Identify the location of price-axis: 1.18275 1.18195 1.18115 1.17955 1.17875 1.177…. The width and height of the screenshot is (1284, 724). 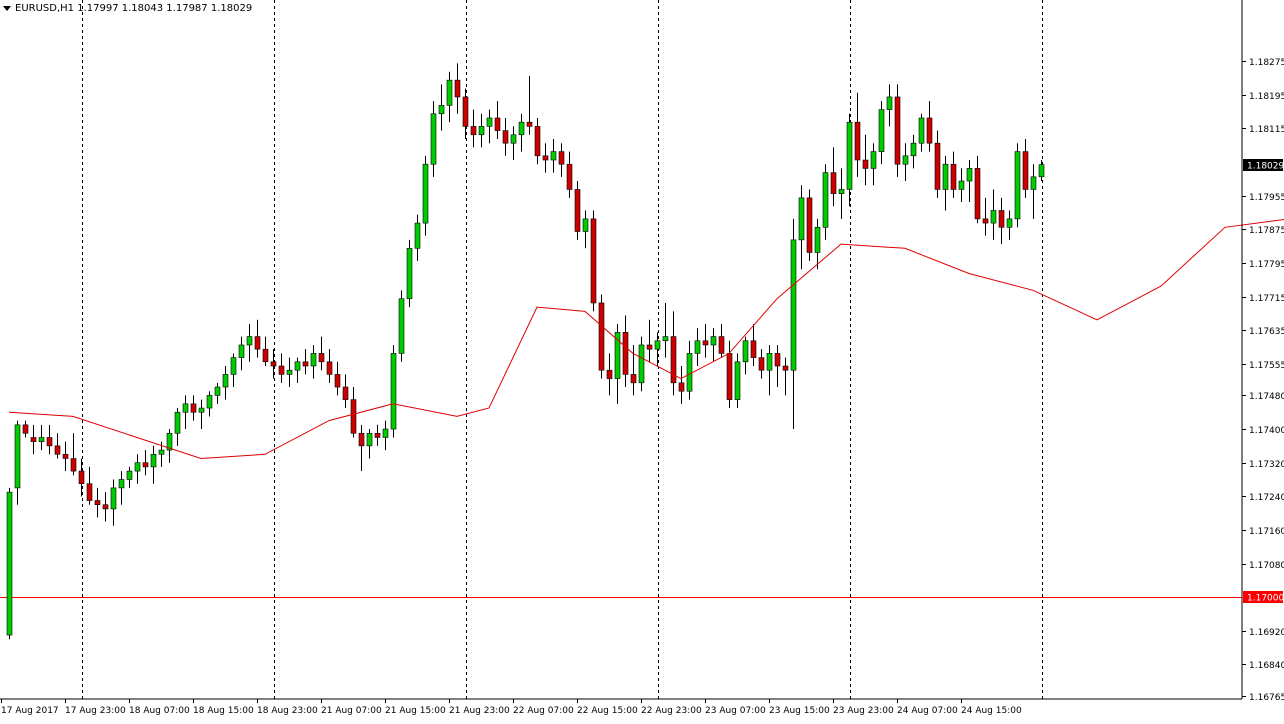
(1263, 380).